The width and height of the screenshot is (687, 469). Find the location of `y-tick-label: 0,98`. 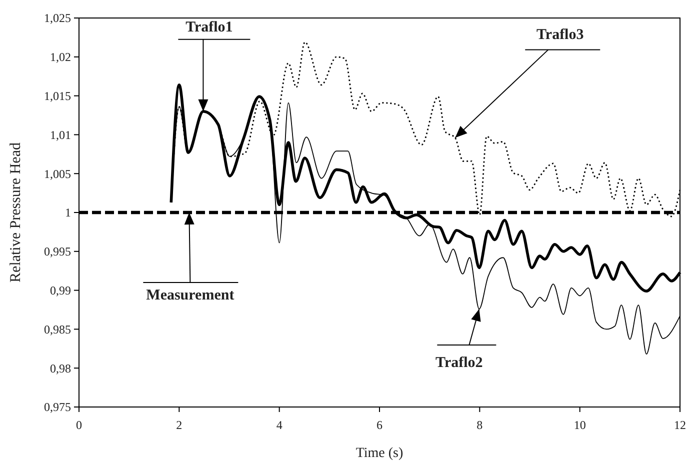

y-tick-label: 0,98 is located at coordinates (60, 368).